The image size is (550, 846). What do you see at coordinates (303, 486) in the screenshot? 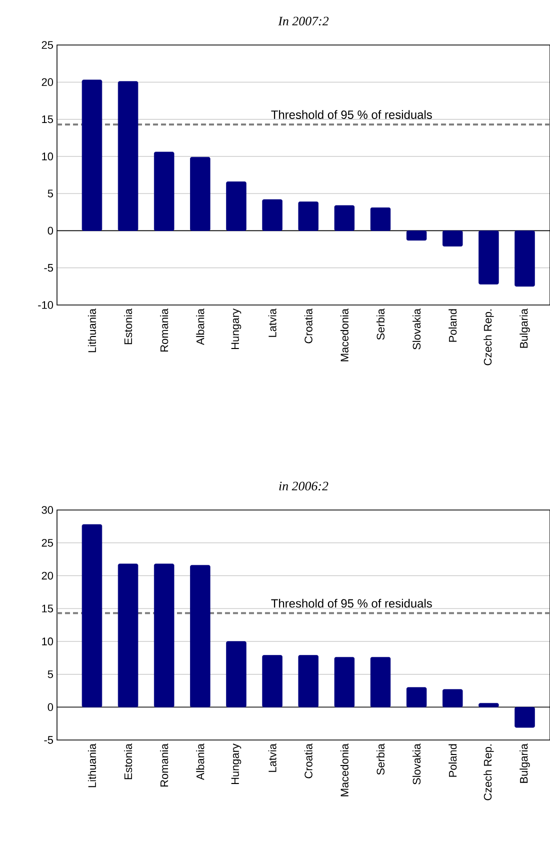
I see `chart-title: in 2006:2` at bounding box center [303, 486].